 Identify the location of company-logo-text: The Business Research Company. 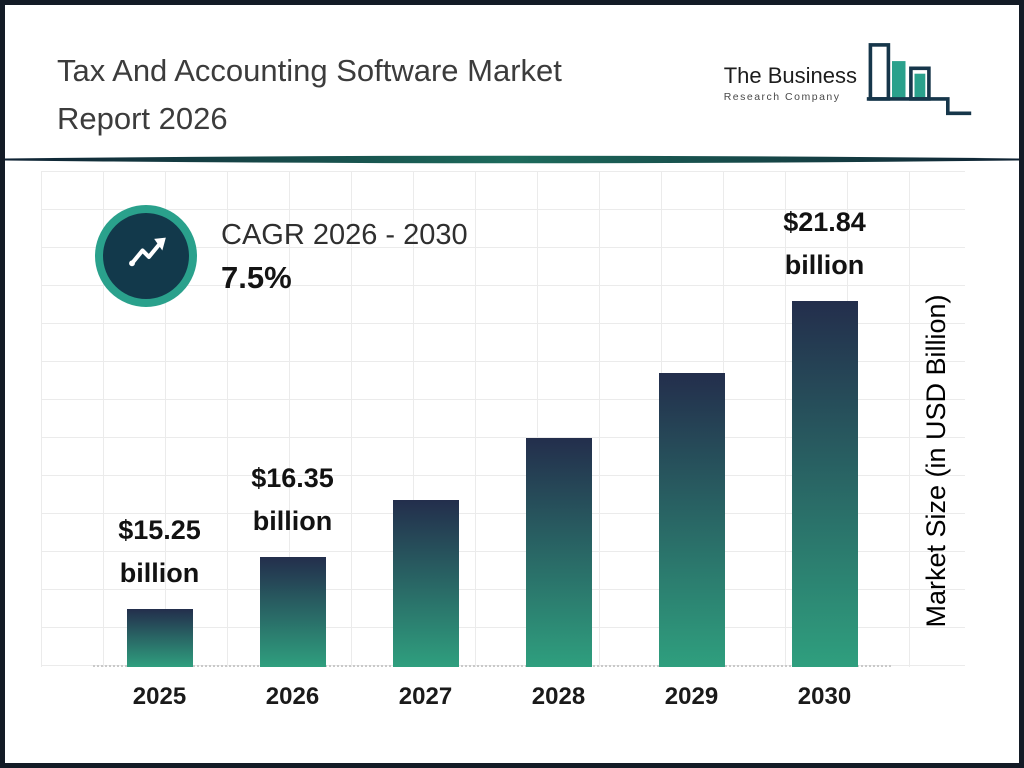
(790, 83).